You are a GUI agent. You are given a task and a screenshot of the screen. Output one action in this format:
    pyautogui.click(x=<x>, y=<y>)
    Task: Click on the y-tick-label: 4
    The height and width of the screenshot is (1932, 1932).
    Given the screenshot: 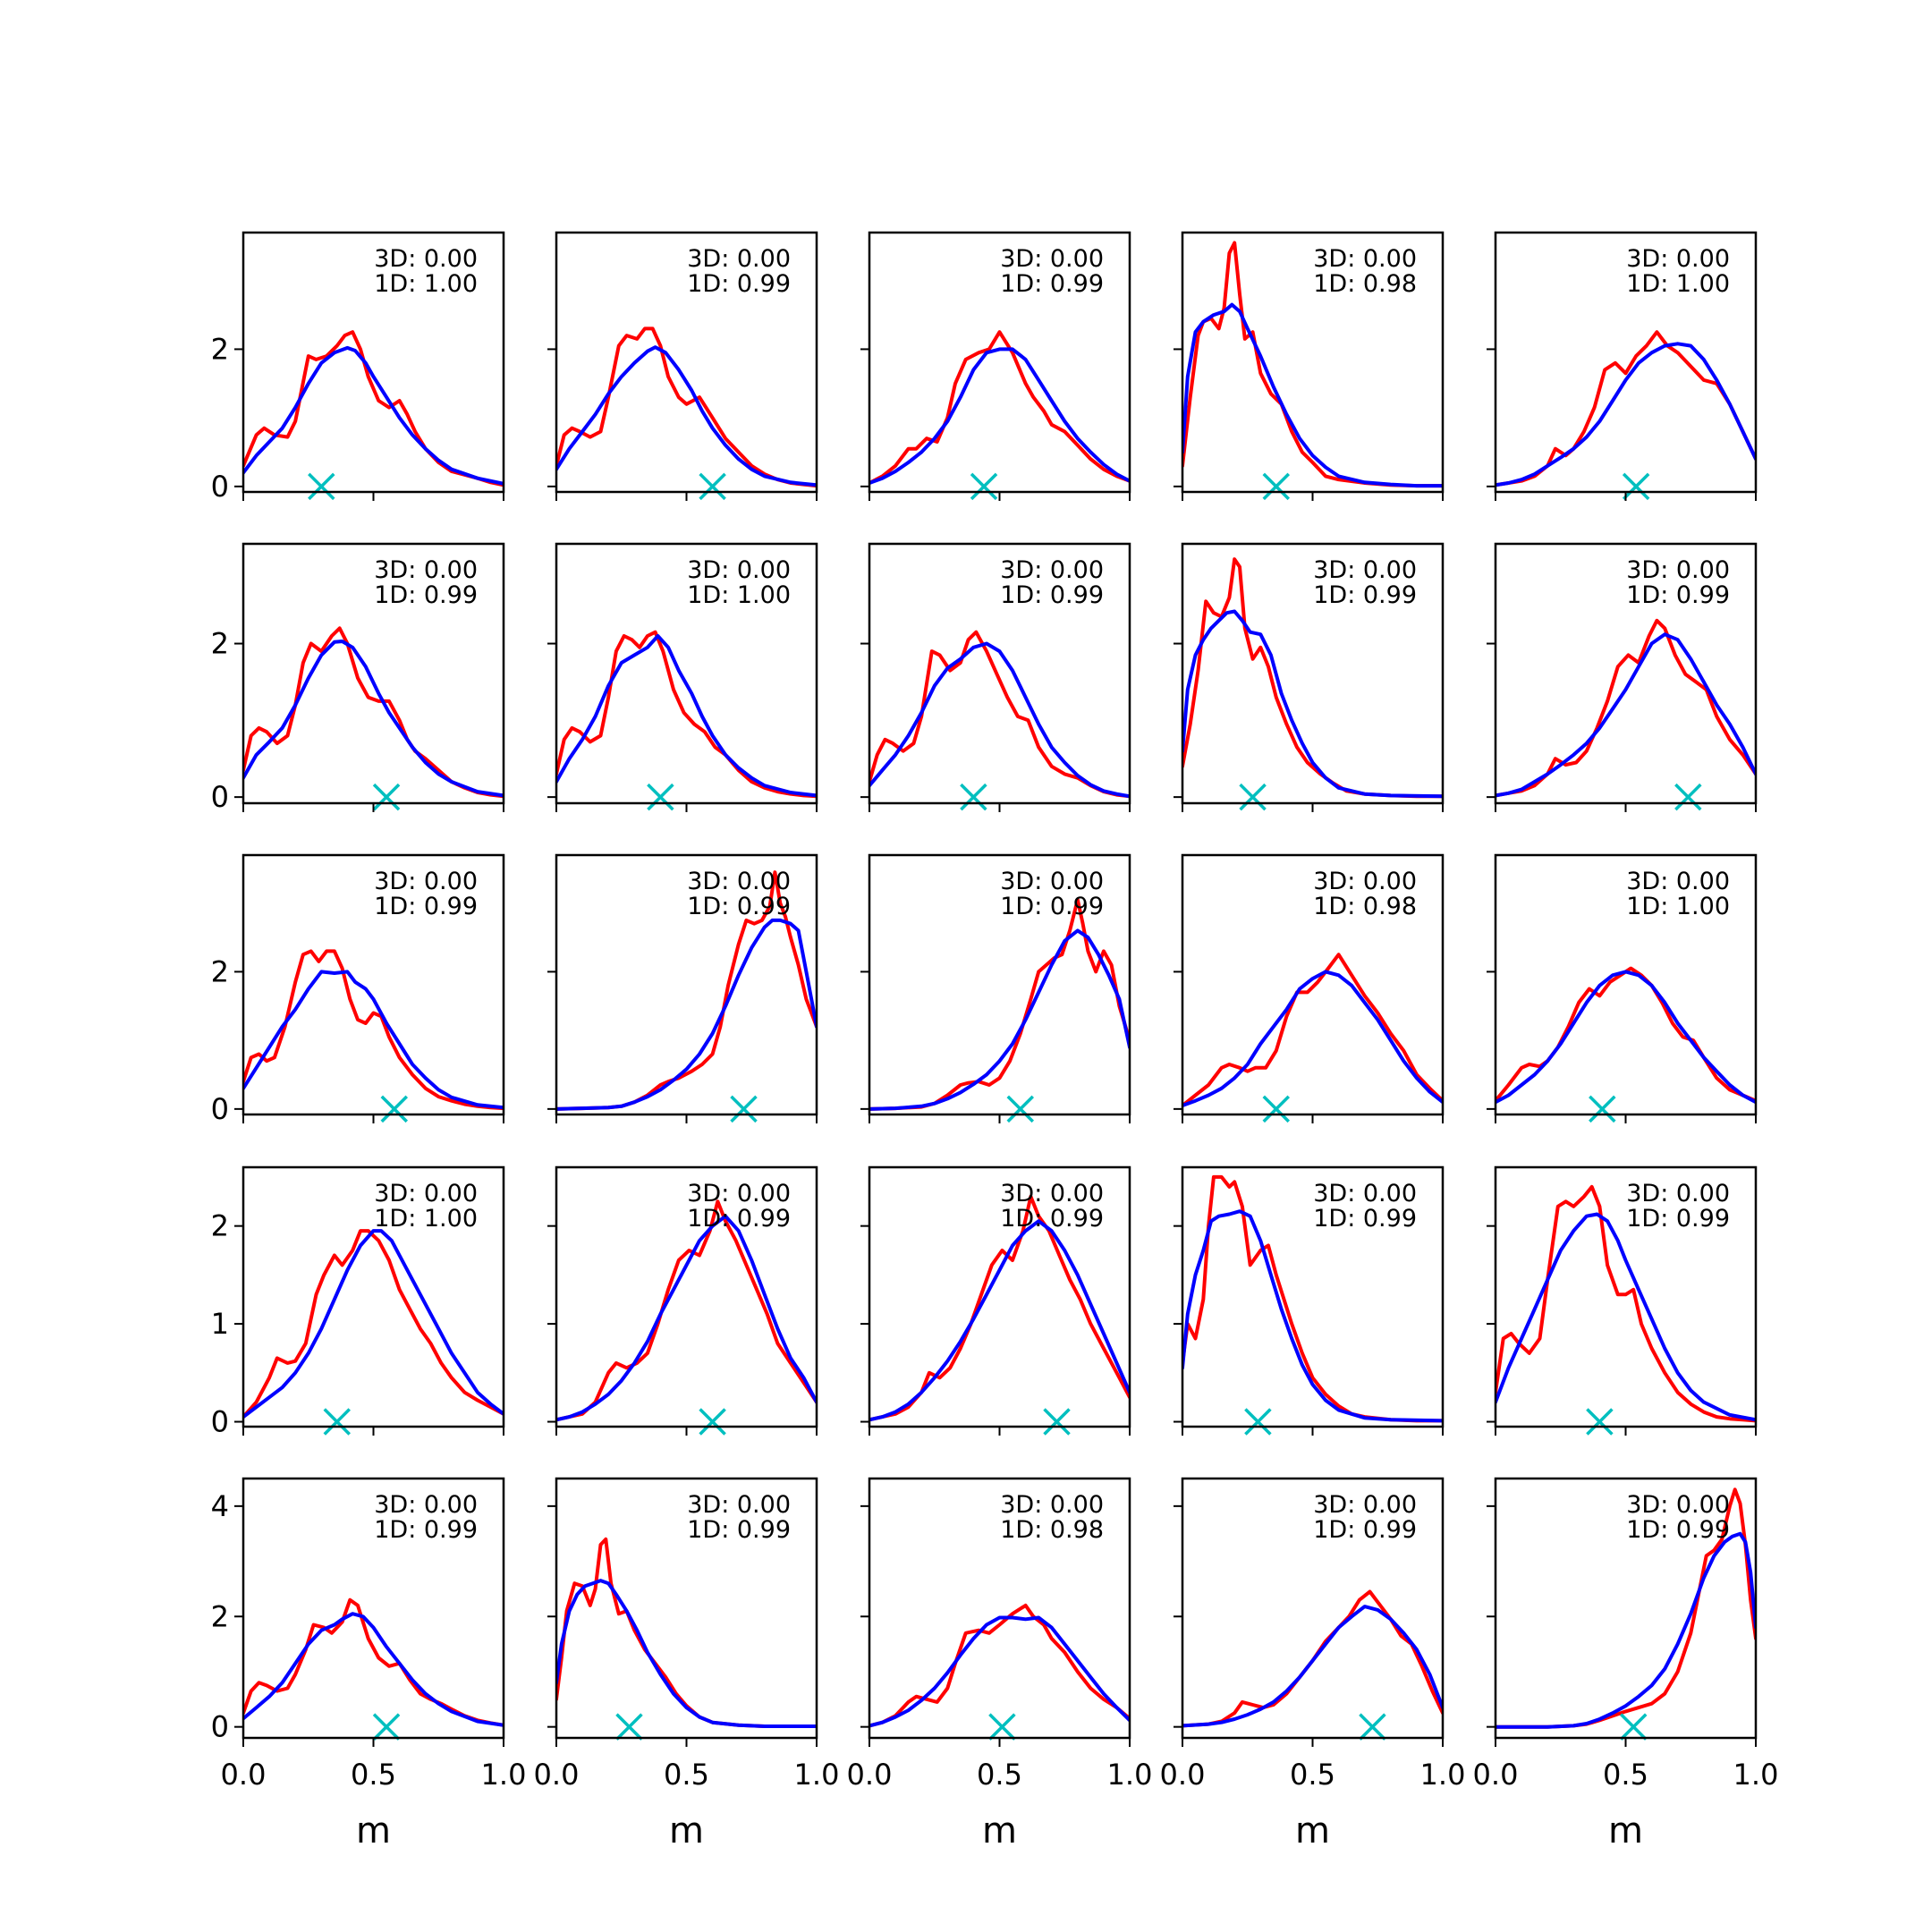 What is the action you would take?
    pyautogui.click(x=220, y=1506)
    